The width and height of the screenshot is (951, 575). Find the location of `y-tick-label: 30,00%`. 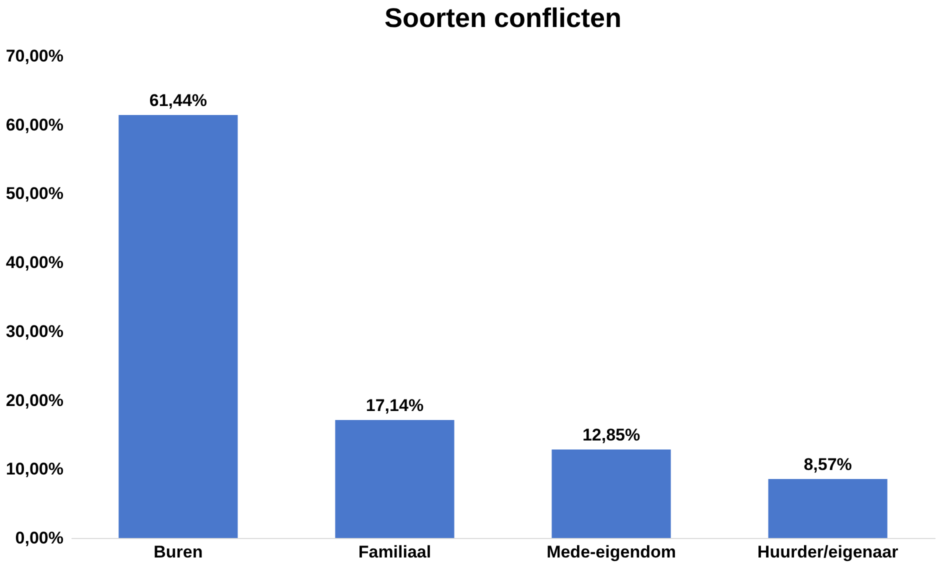

y-tick-label: 30,00% is located at coordinates (35, 331).